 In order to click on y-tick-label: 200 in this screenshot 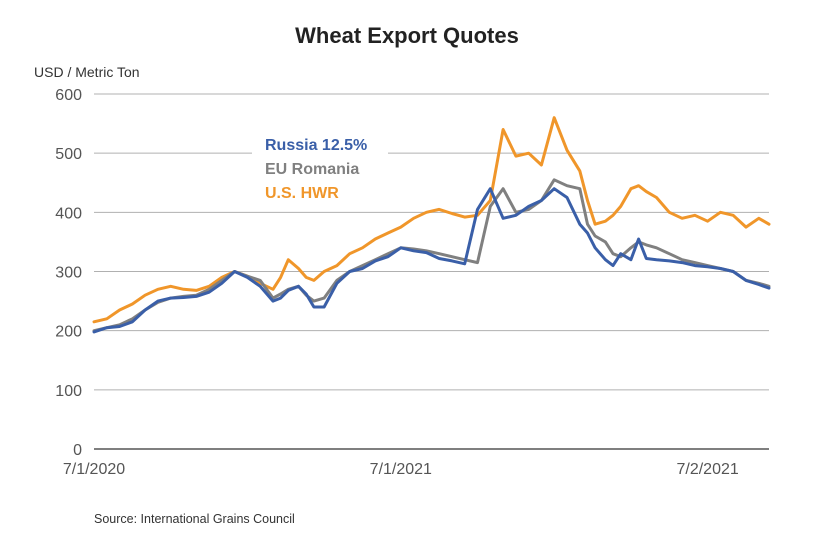, I will do `click(68, 332)`.